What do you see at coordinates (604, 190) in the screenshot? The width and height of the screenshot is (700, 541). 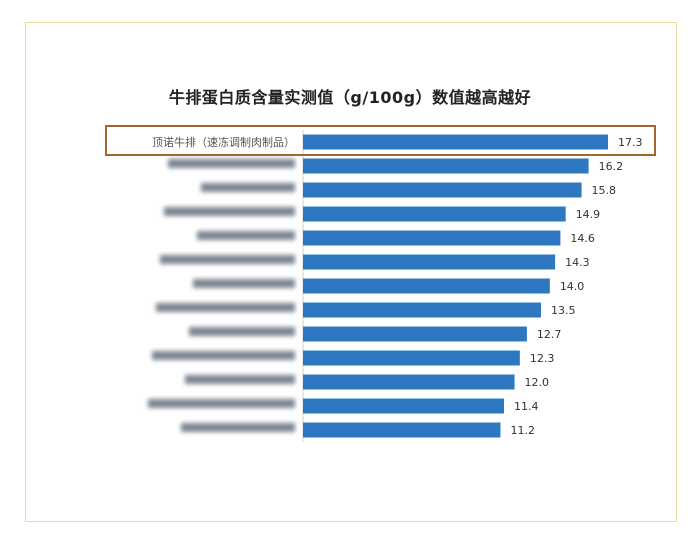 I see `data-label: 15.8` at bounding box center [604, 190].